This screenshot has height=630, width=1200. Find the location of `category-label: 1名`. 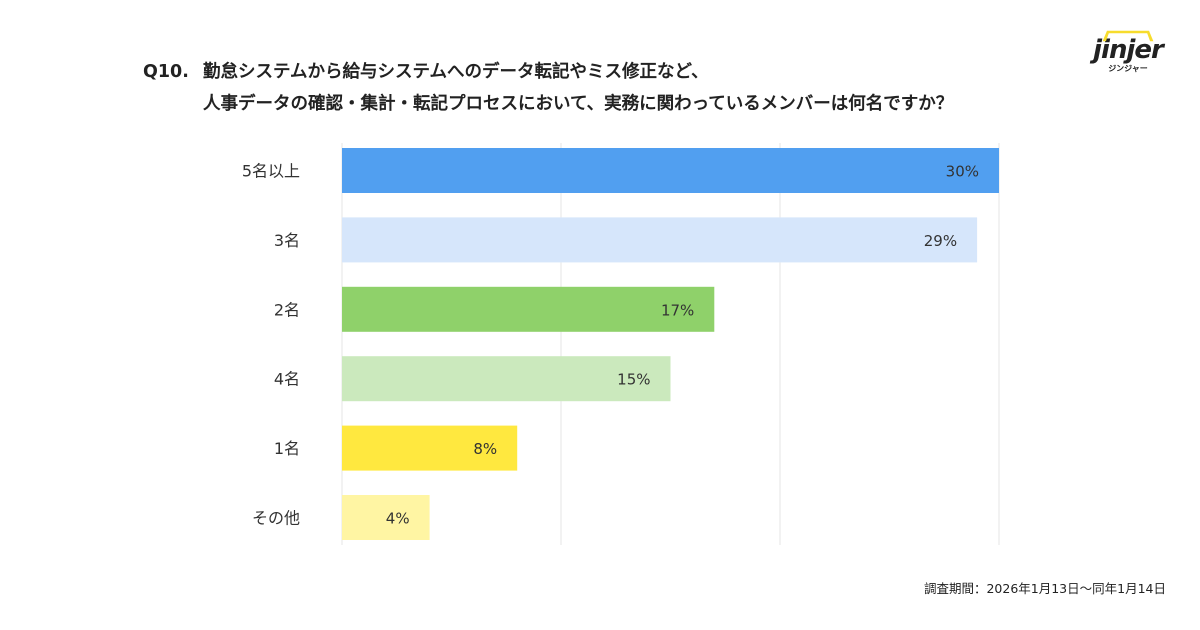

category-label: 1名 is located at coordinates (287, 448).